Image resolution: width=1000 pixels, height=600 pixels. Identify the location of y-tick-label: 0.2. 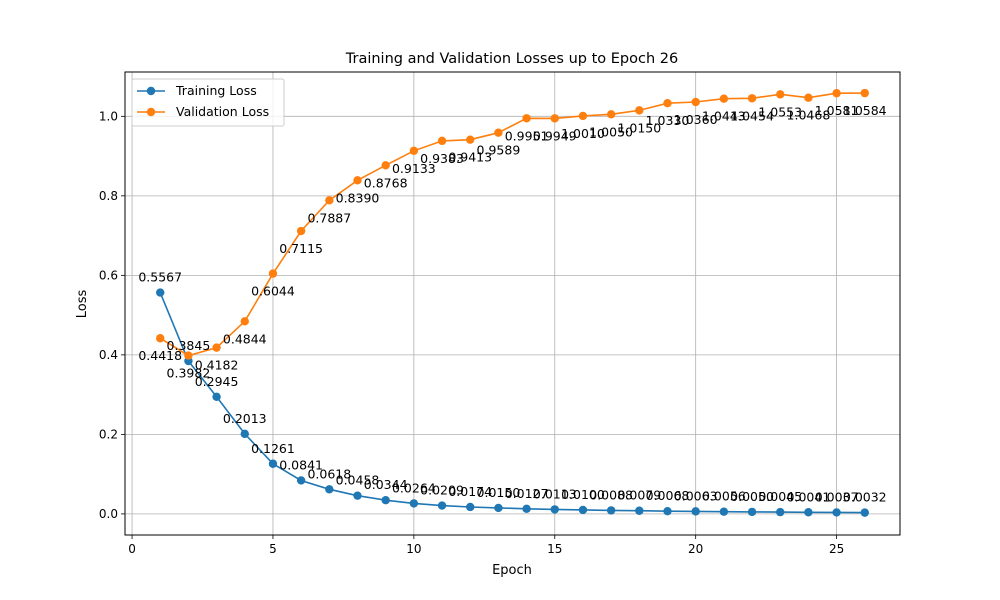
(108, 434).